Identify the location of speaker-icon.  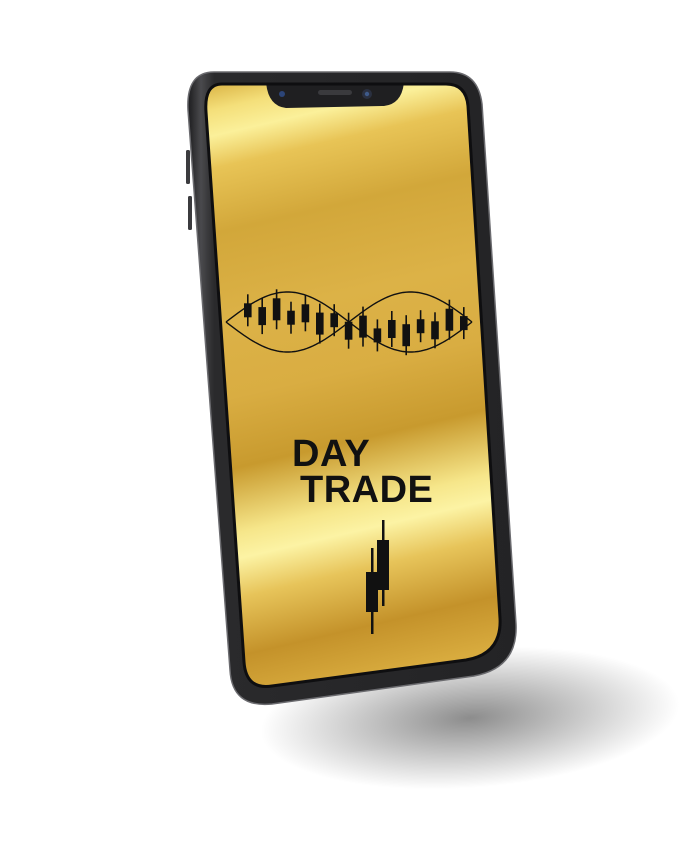
(335, 92).